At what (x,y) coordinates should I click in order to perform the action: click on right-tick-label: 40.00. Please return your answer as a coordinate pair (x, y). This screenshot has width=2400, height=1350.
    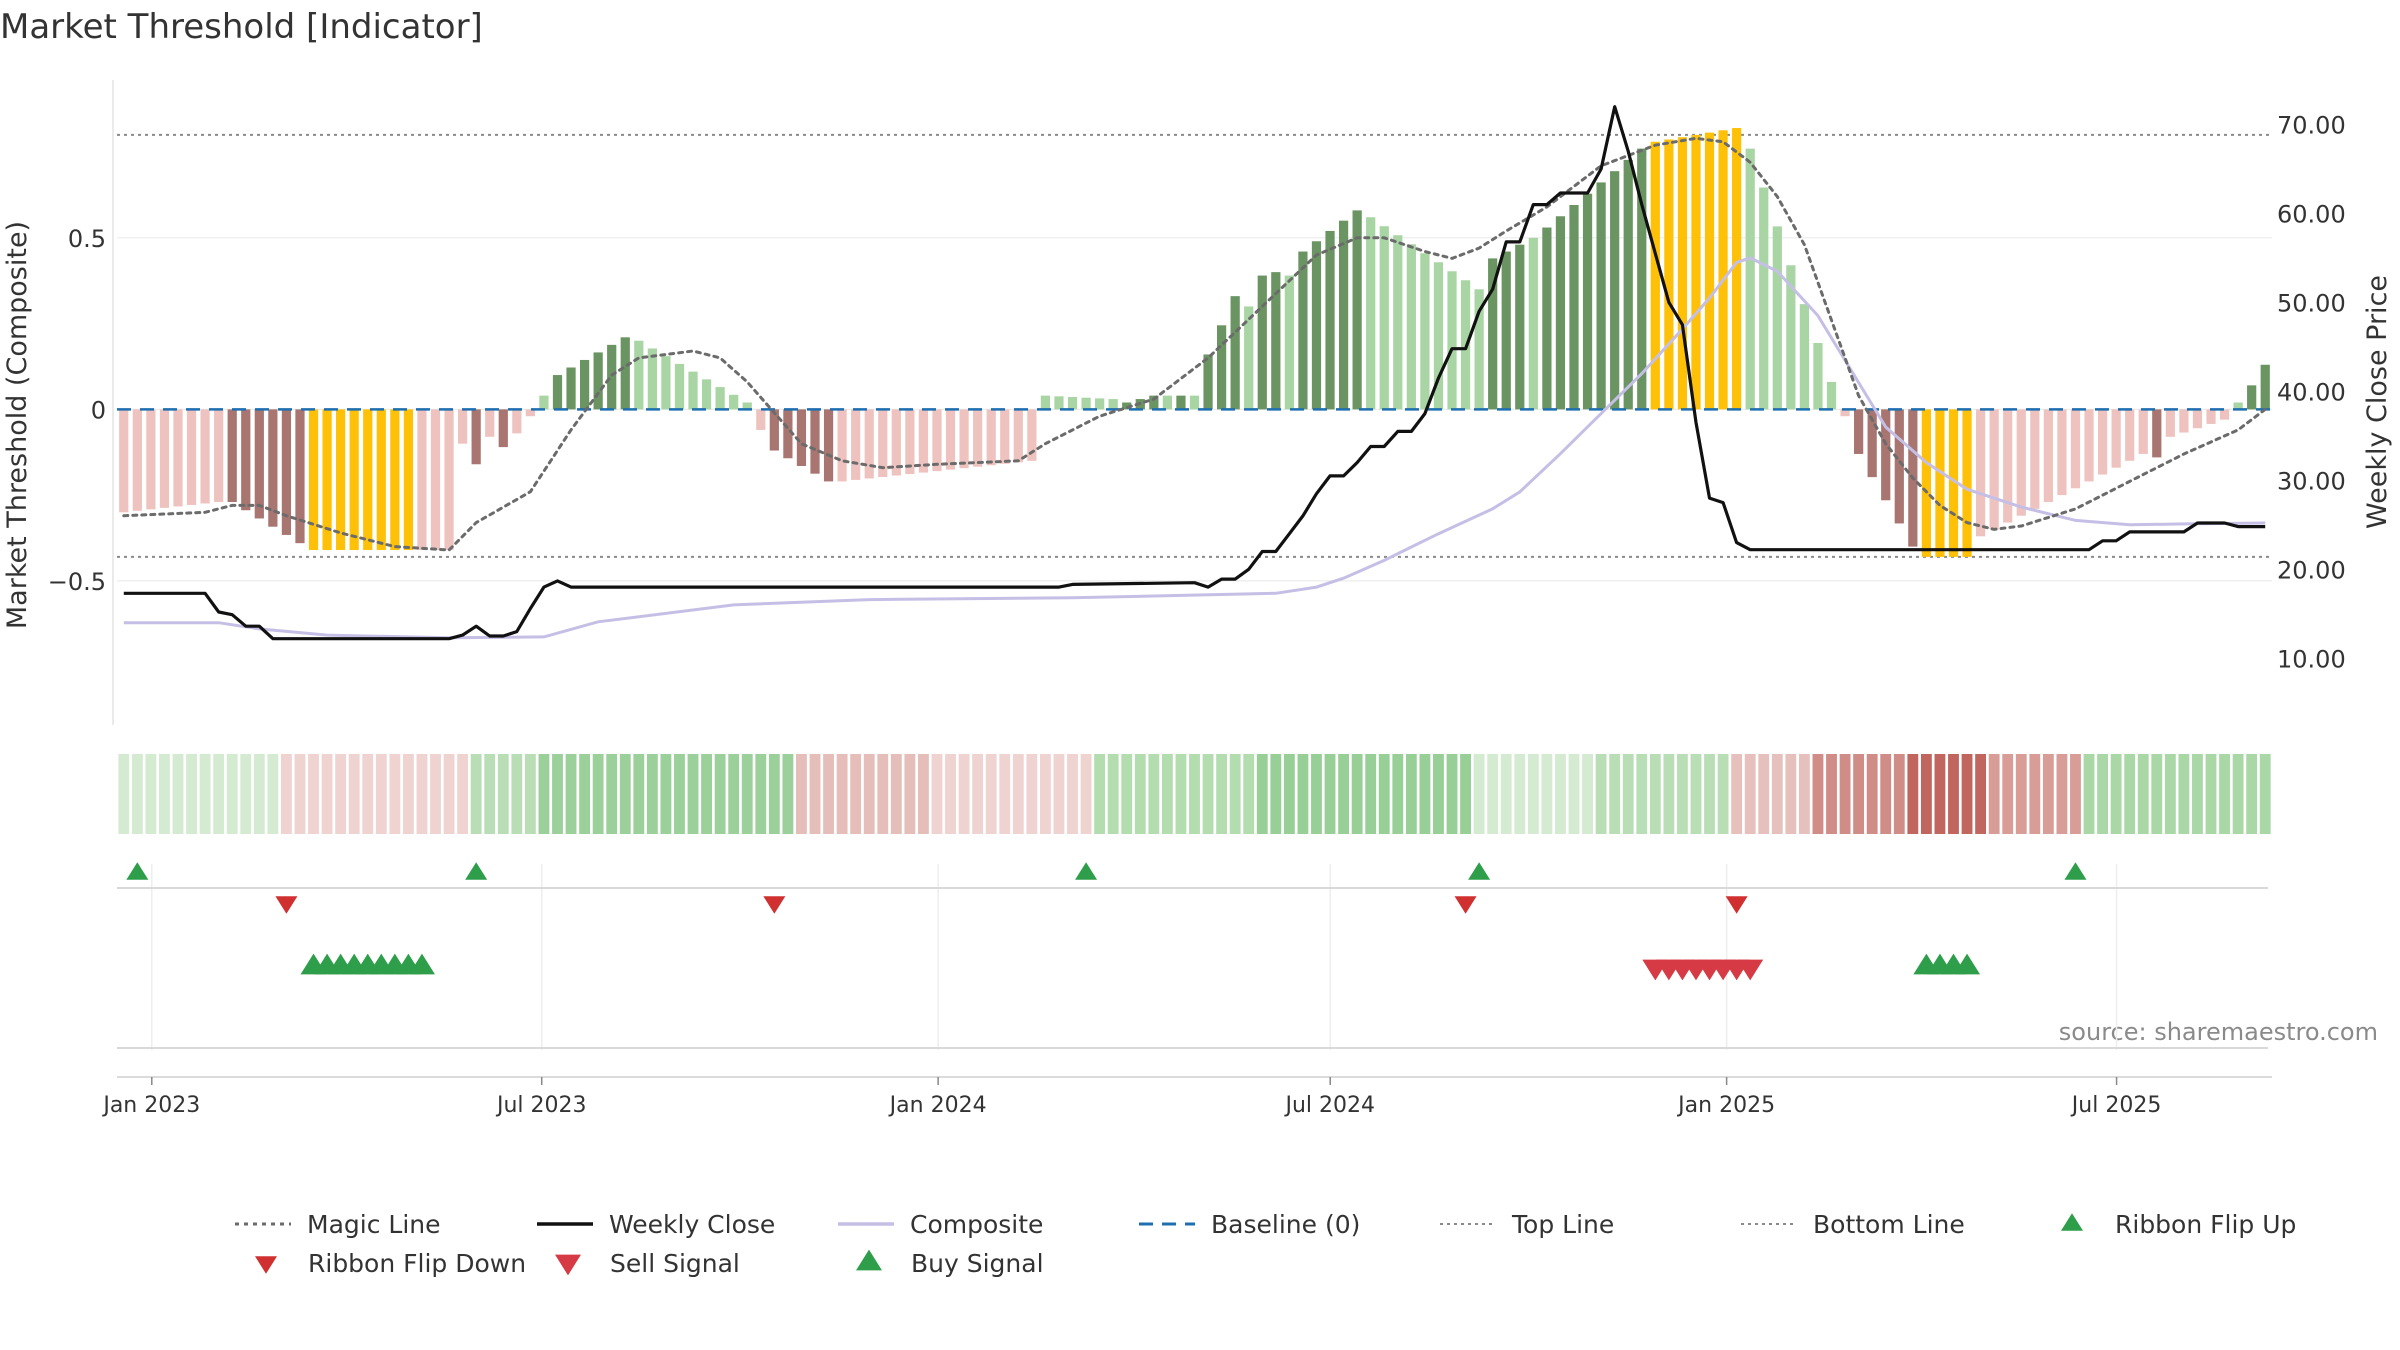
    Looking at the image, I should click on (2311, 392).